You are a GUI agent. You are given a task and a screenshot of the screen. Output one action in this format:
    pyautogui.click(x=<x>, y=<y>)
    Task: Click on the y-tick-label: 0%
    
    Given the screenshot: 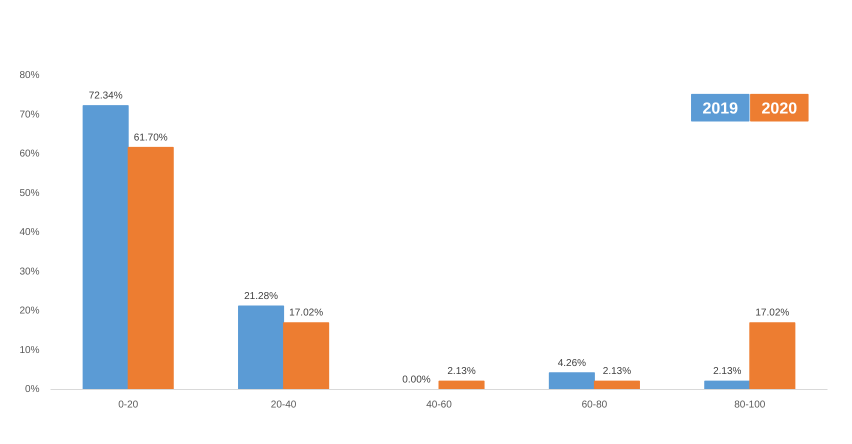 What is the action you would take?
    pyautogui.click(x=32, y=389)
    